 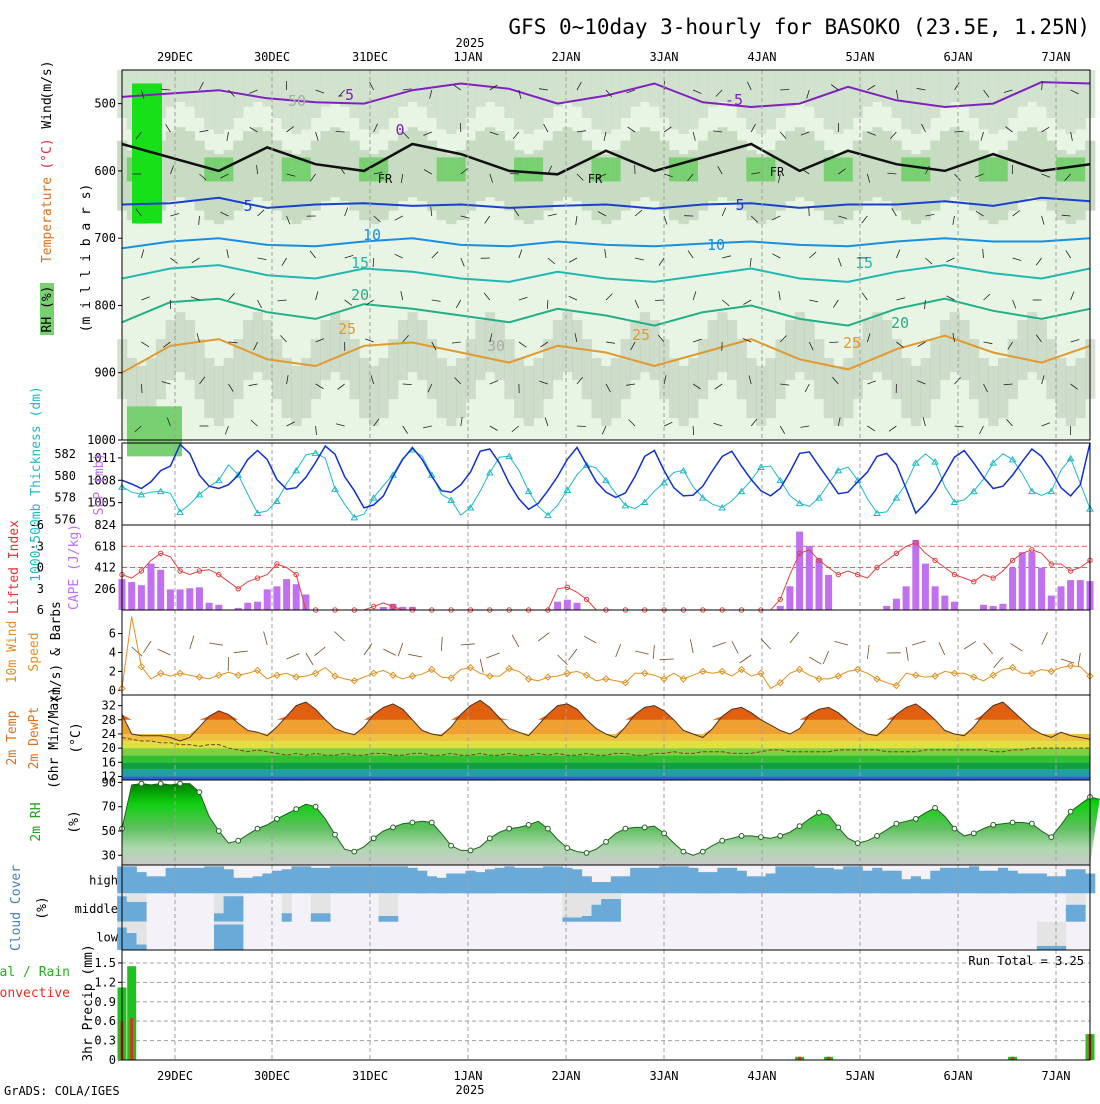 What do you see at coordinates (74, 567) in the screenshot?
I see `cape-axis-label: CAPE (J/kg)` at bounding box center [74, 567].